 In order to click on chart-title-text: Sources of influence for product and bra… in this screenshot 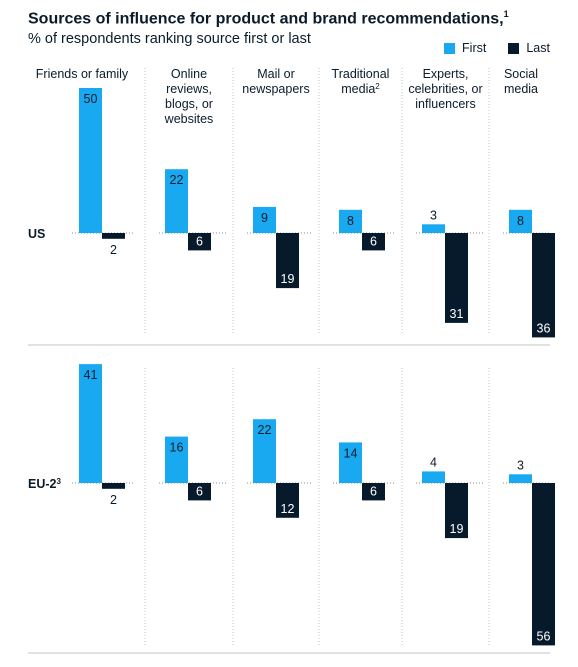, I will do `click(266, 19)`.